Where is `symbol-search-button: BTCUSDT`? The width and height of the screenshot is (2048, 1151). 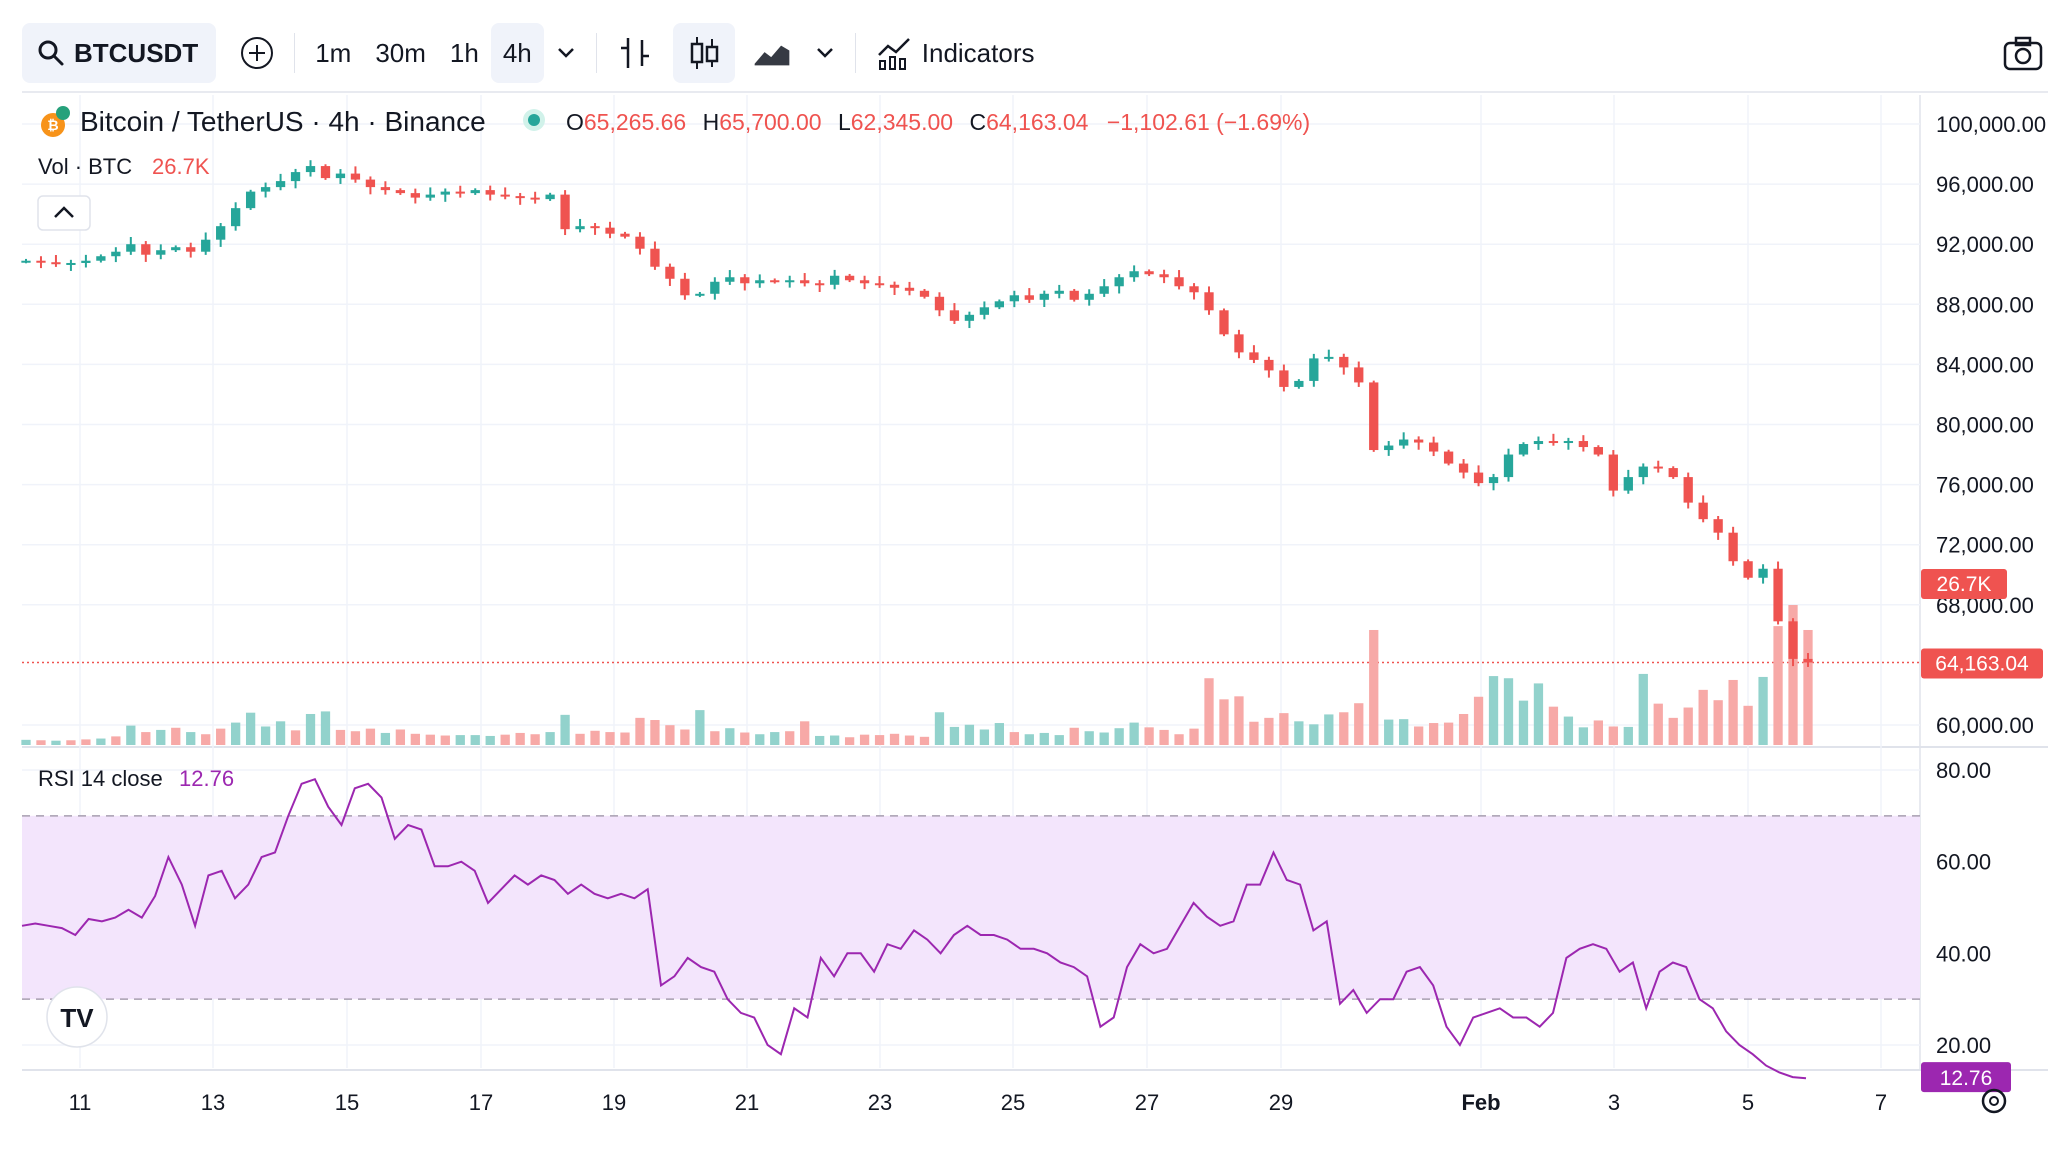
symbol-search-button: BTCUSDT is located at coordinates (119, 53).